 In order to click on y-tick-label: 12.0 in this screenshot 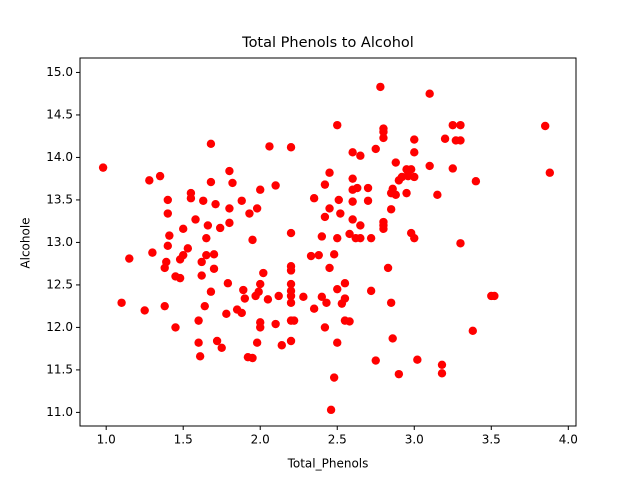, I will do `click(59, 327)`.